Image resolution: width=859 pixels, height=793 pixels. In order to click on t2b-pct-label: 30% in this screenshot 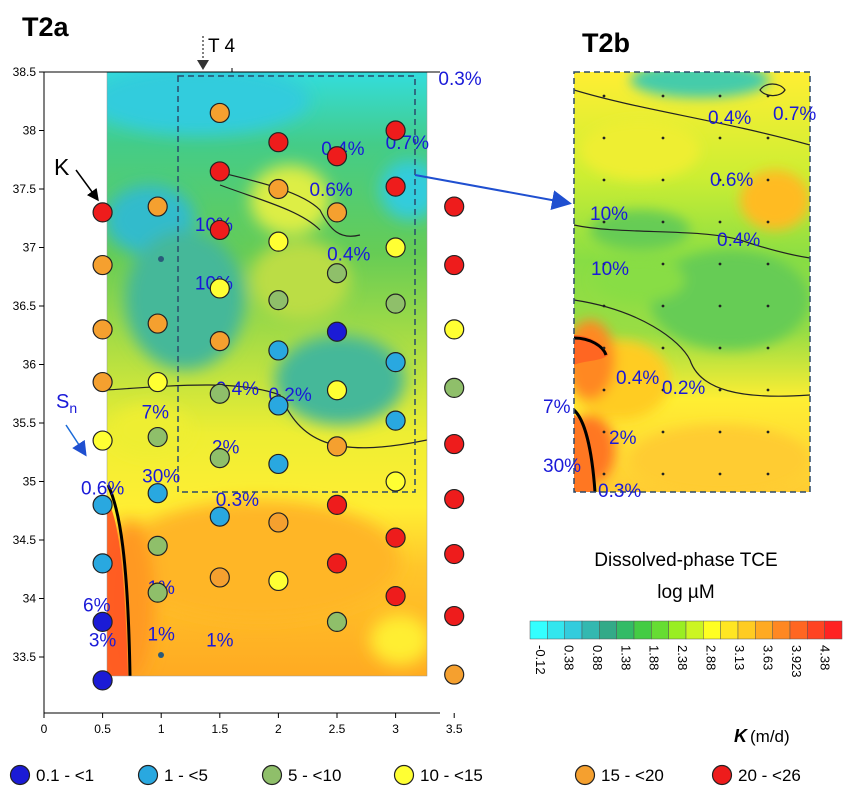, I will do `click(562, 466)`.